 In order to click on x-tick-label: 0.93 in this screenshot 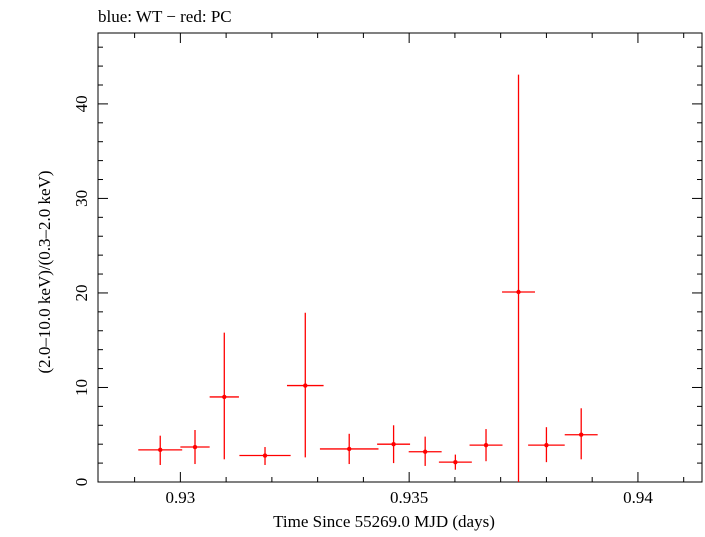, I will do `click(180, 497)`.